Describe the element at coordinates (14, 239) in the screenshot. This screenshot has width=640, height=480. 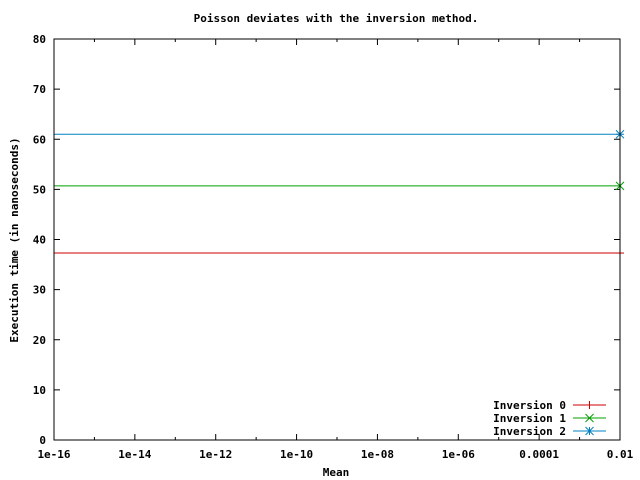
I see `y-axis-label: Execution time (in nanoseconds)` at that location.